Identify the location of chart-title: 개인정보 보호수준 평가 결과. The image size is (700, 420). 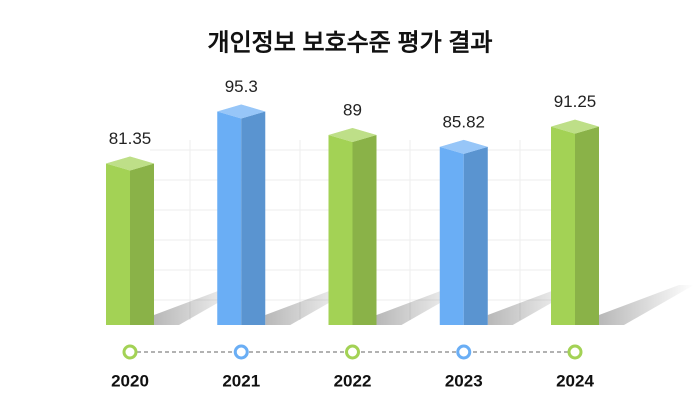
(350, 42).